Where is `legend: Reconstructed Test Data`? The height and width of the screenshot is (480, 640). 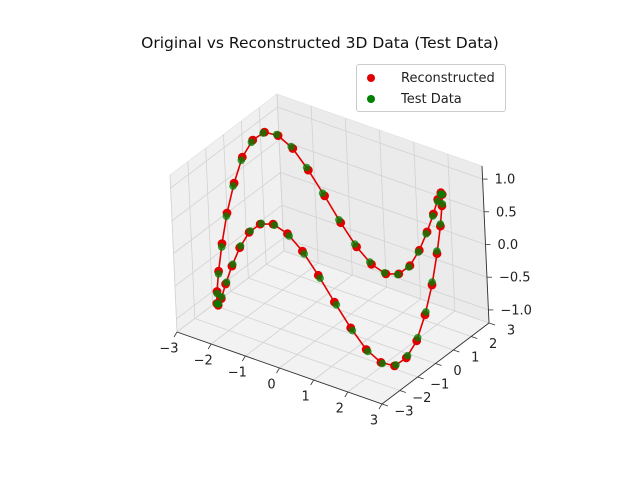 legend: Reconstructed Test Data is located at coordinates (431, 88).